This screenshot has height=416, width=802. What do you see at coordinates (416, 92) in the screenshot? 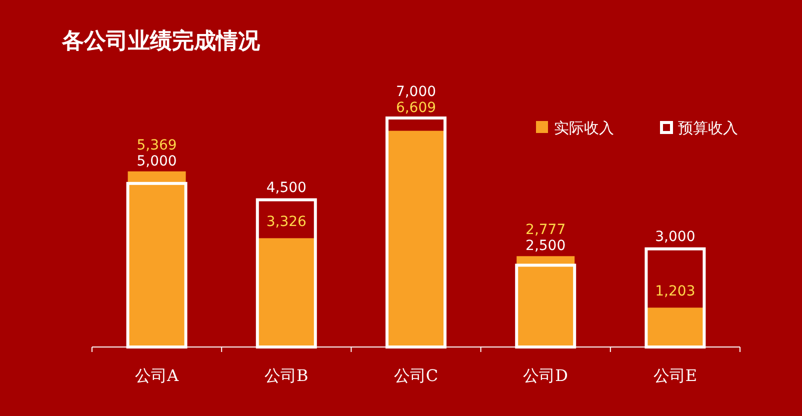
I see `data-label: 7,000` at bounding box center [416, 92].